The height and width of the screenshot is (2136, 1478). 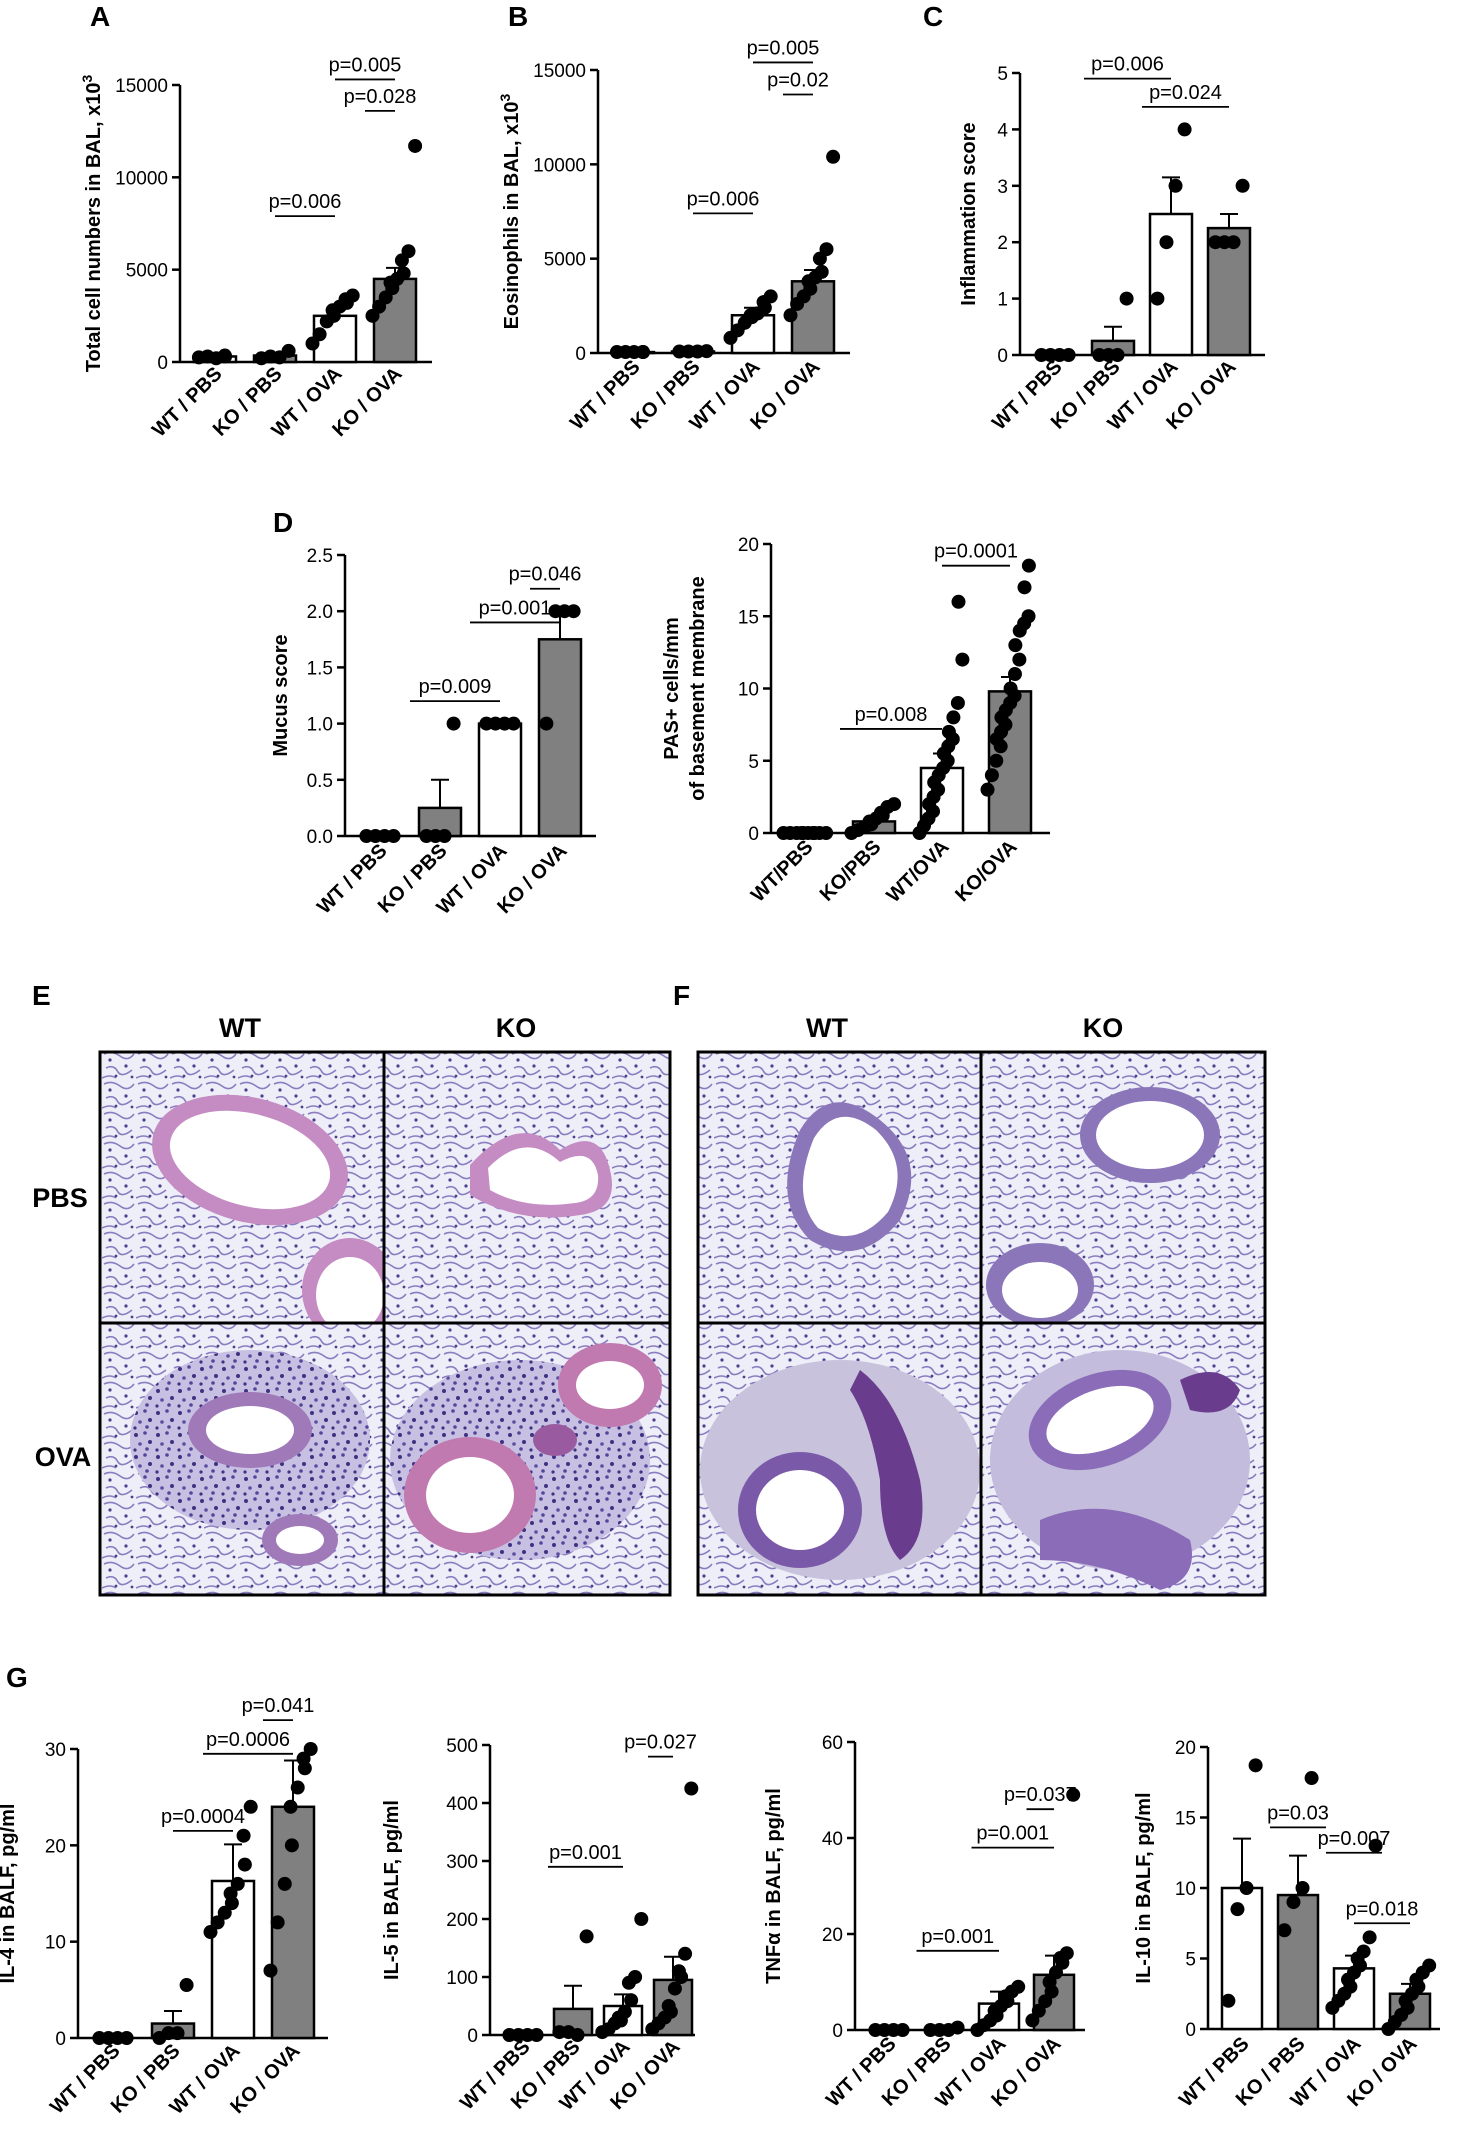 I want to click on histo-e-col-wt: WT, so click(x=240, y=1028).